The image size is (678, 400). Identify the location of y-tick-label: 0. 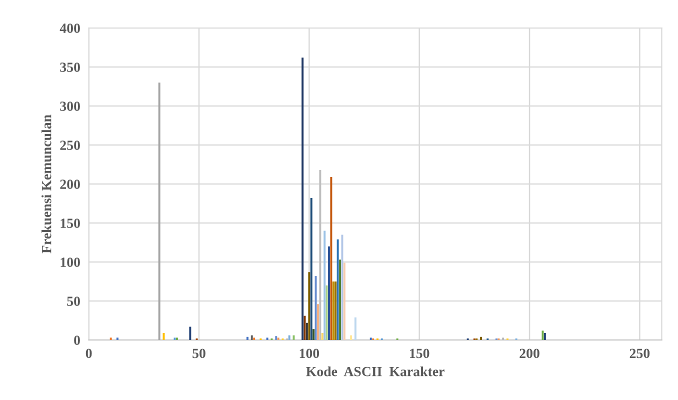
(77, 340).